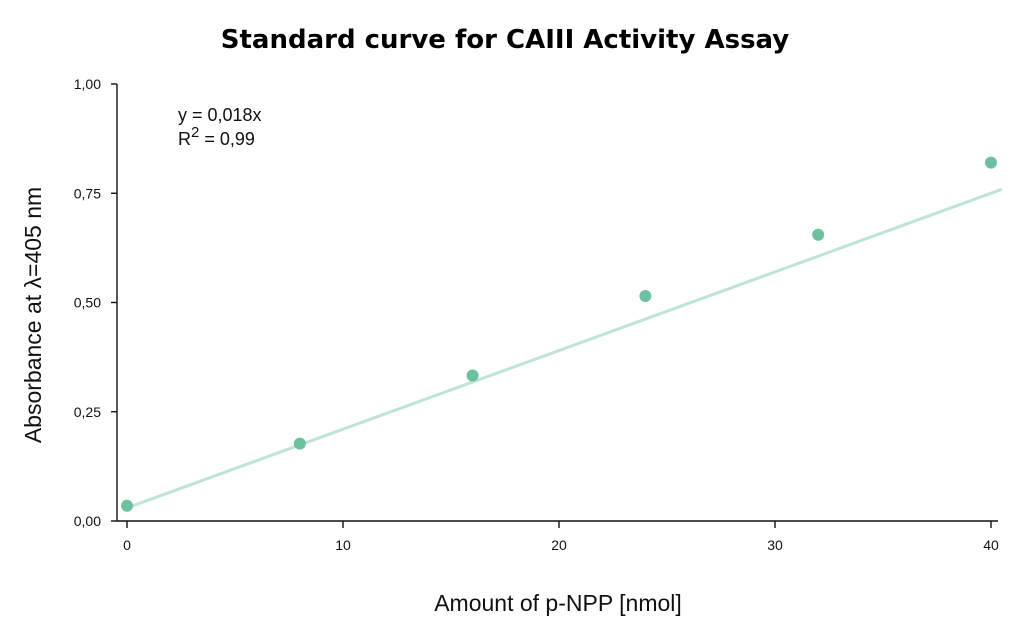 This screenshot has width=1024, height=641. I want to click on r-squared-prefix: R, so click(184, 139).